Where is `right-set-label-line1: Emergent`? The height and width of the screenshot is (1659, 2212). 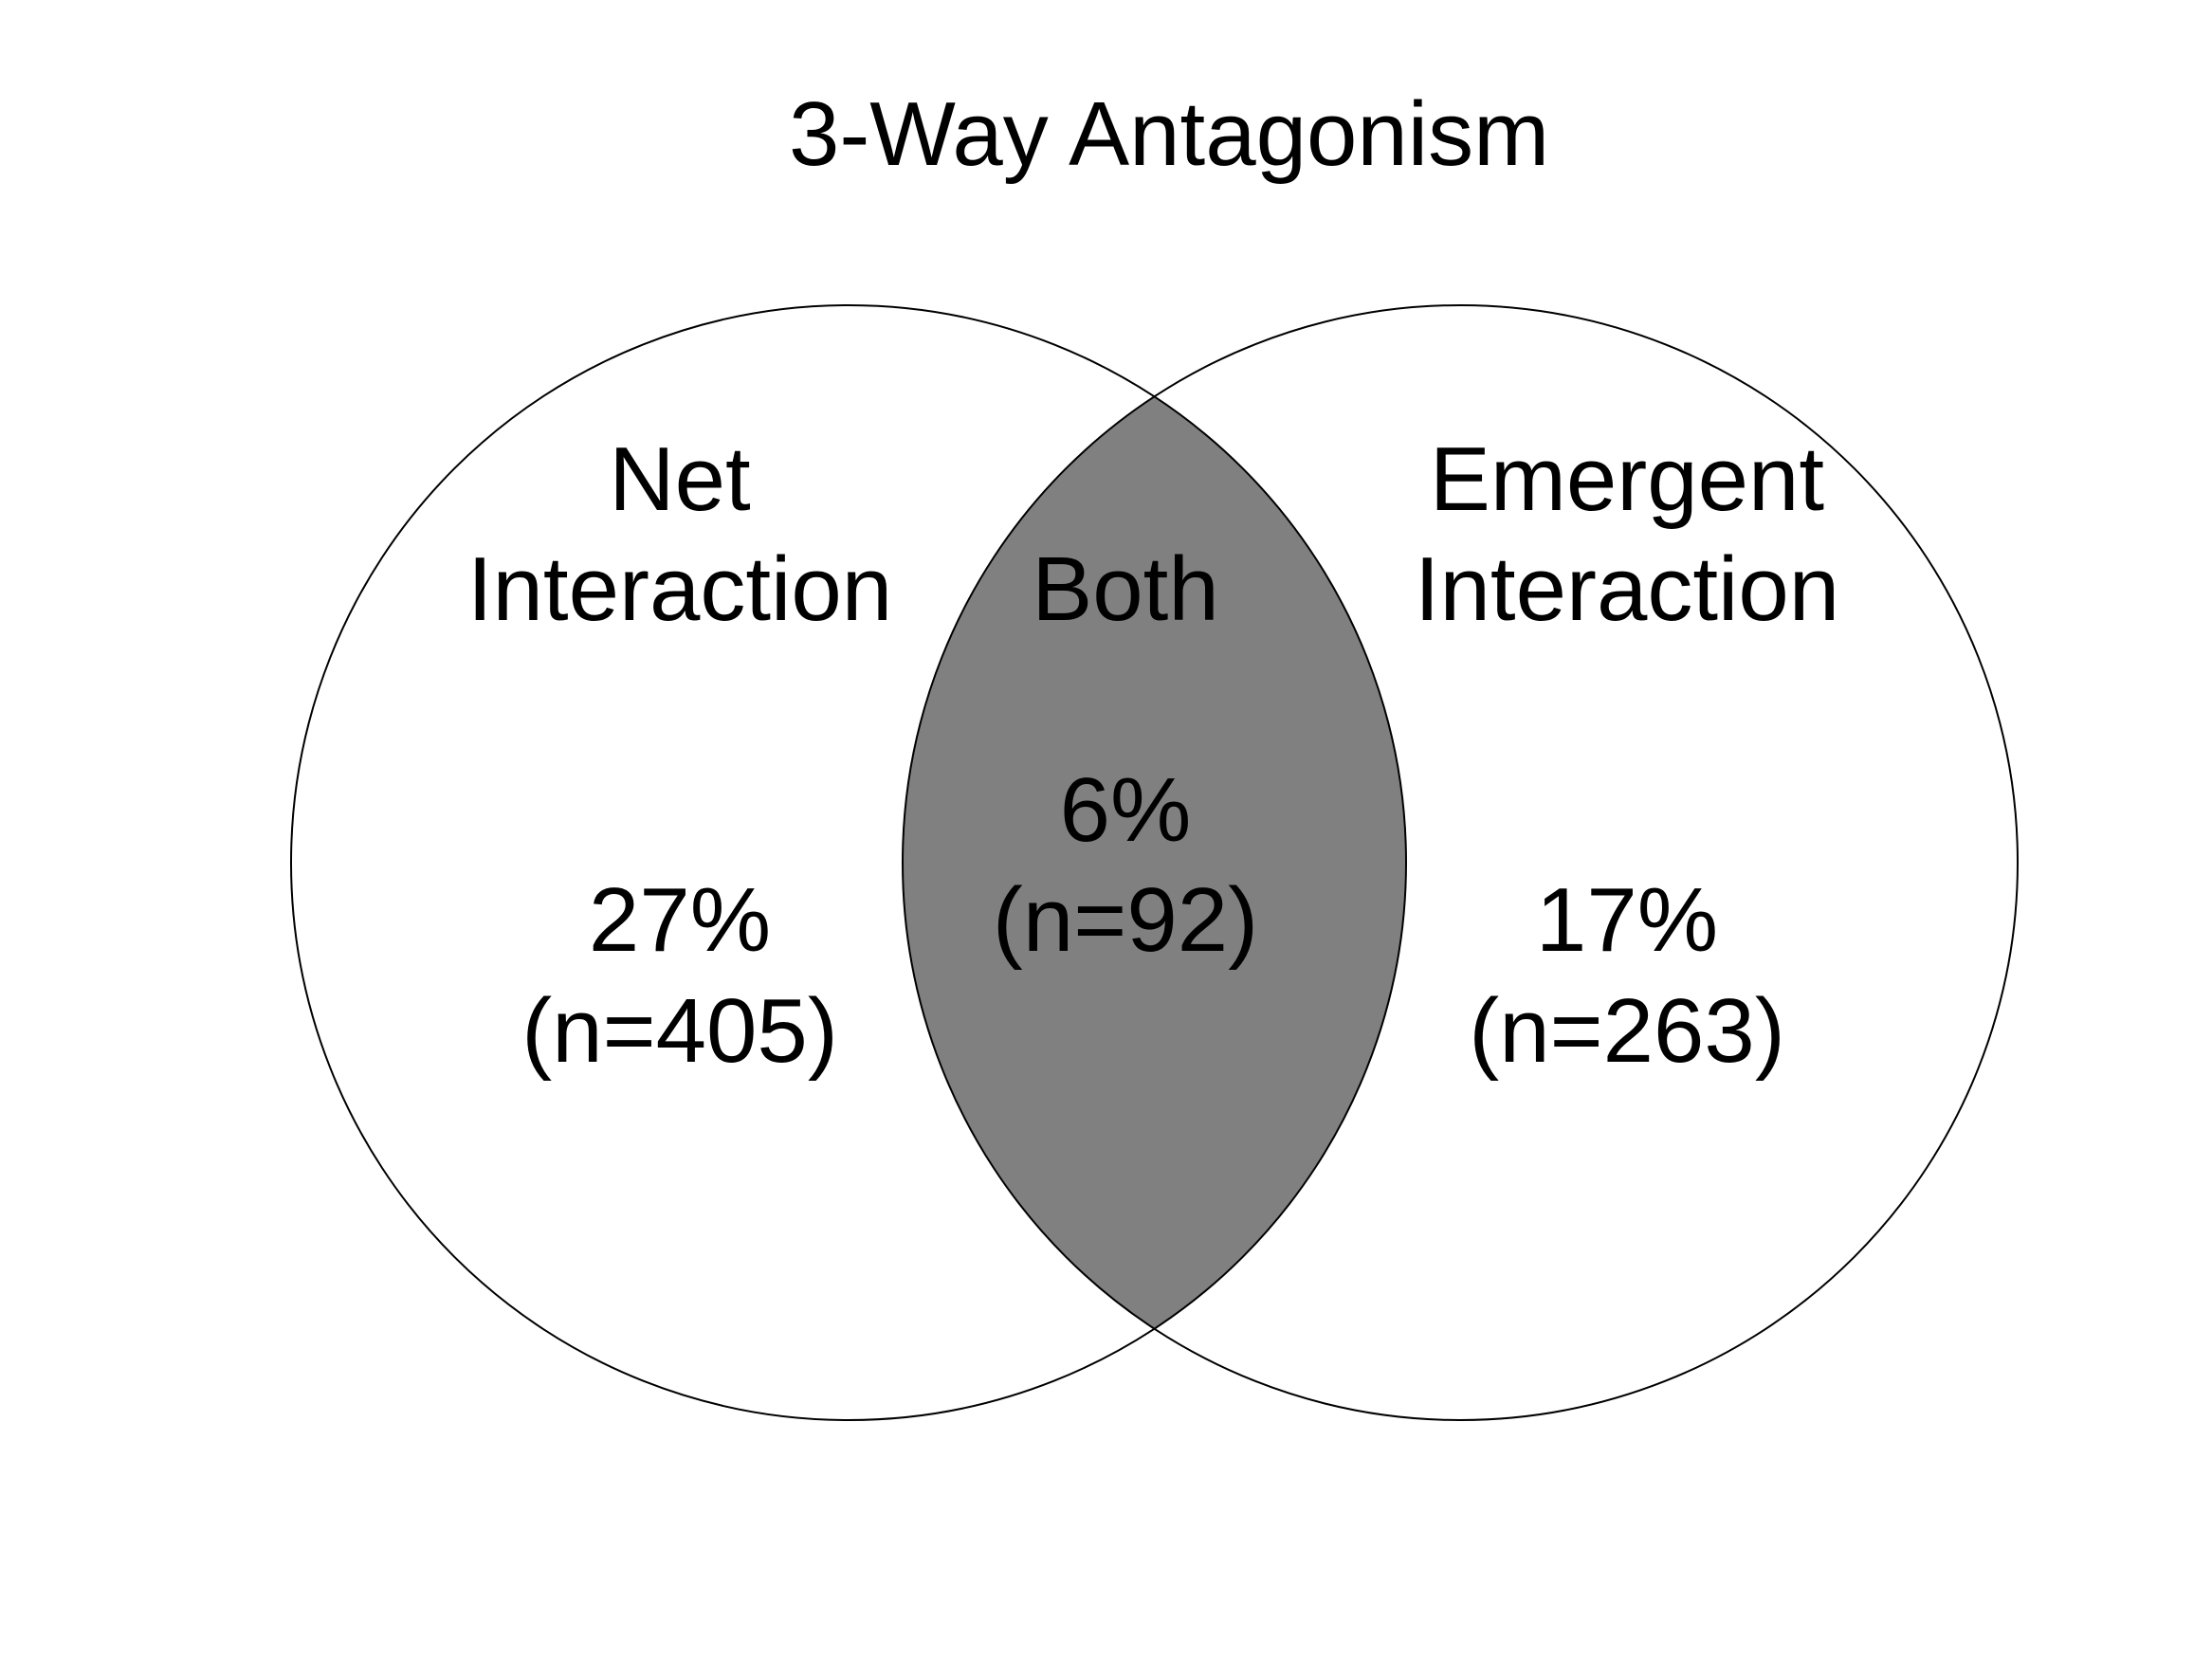 right-set-label-line1: Emergent is located at coordinates (1627, 479).